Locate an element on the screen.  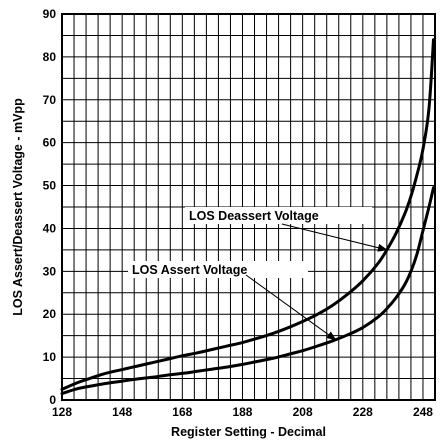
y-tick-label: 50 is located at coordinates (50, 186).